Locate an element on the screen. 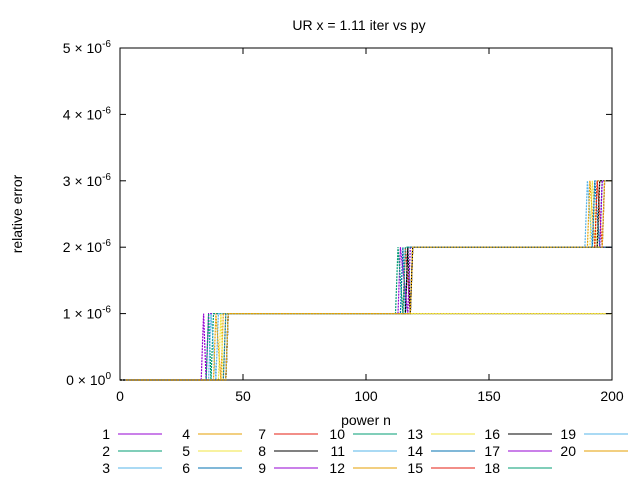  legend-label-13: 13 is located at coordinates (415, 434).